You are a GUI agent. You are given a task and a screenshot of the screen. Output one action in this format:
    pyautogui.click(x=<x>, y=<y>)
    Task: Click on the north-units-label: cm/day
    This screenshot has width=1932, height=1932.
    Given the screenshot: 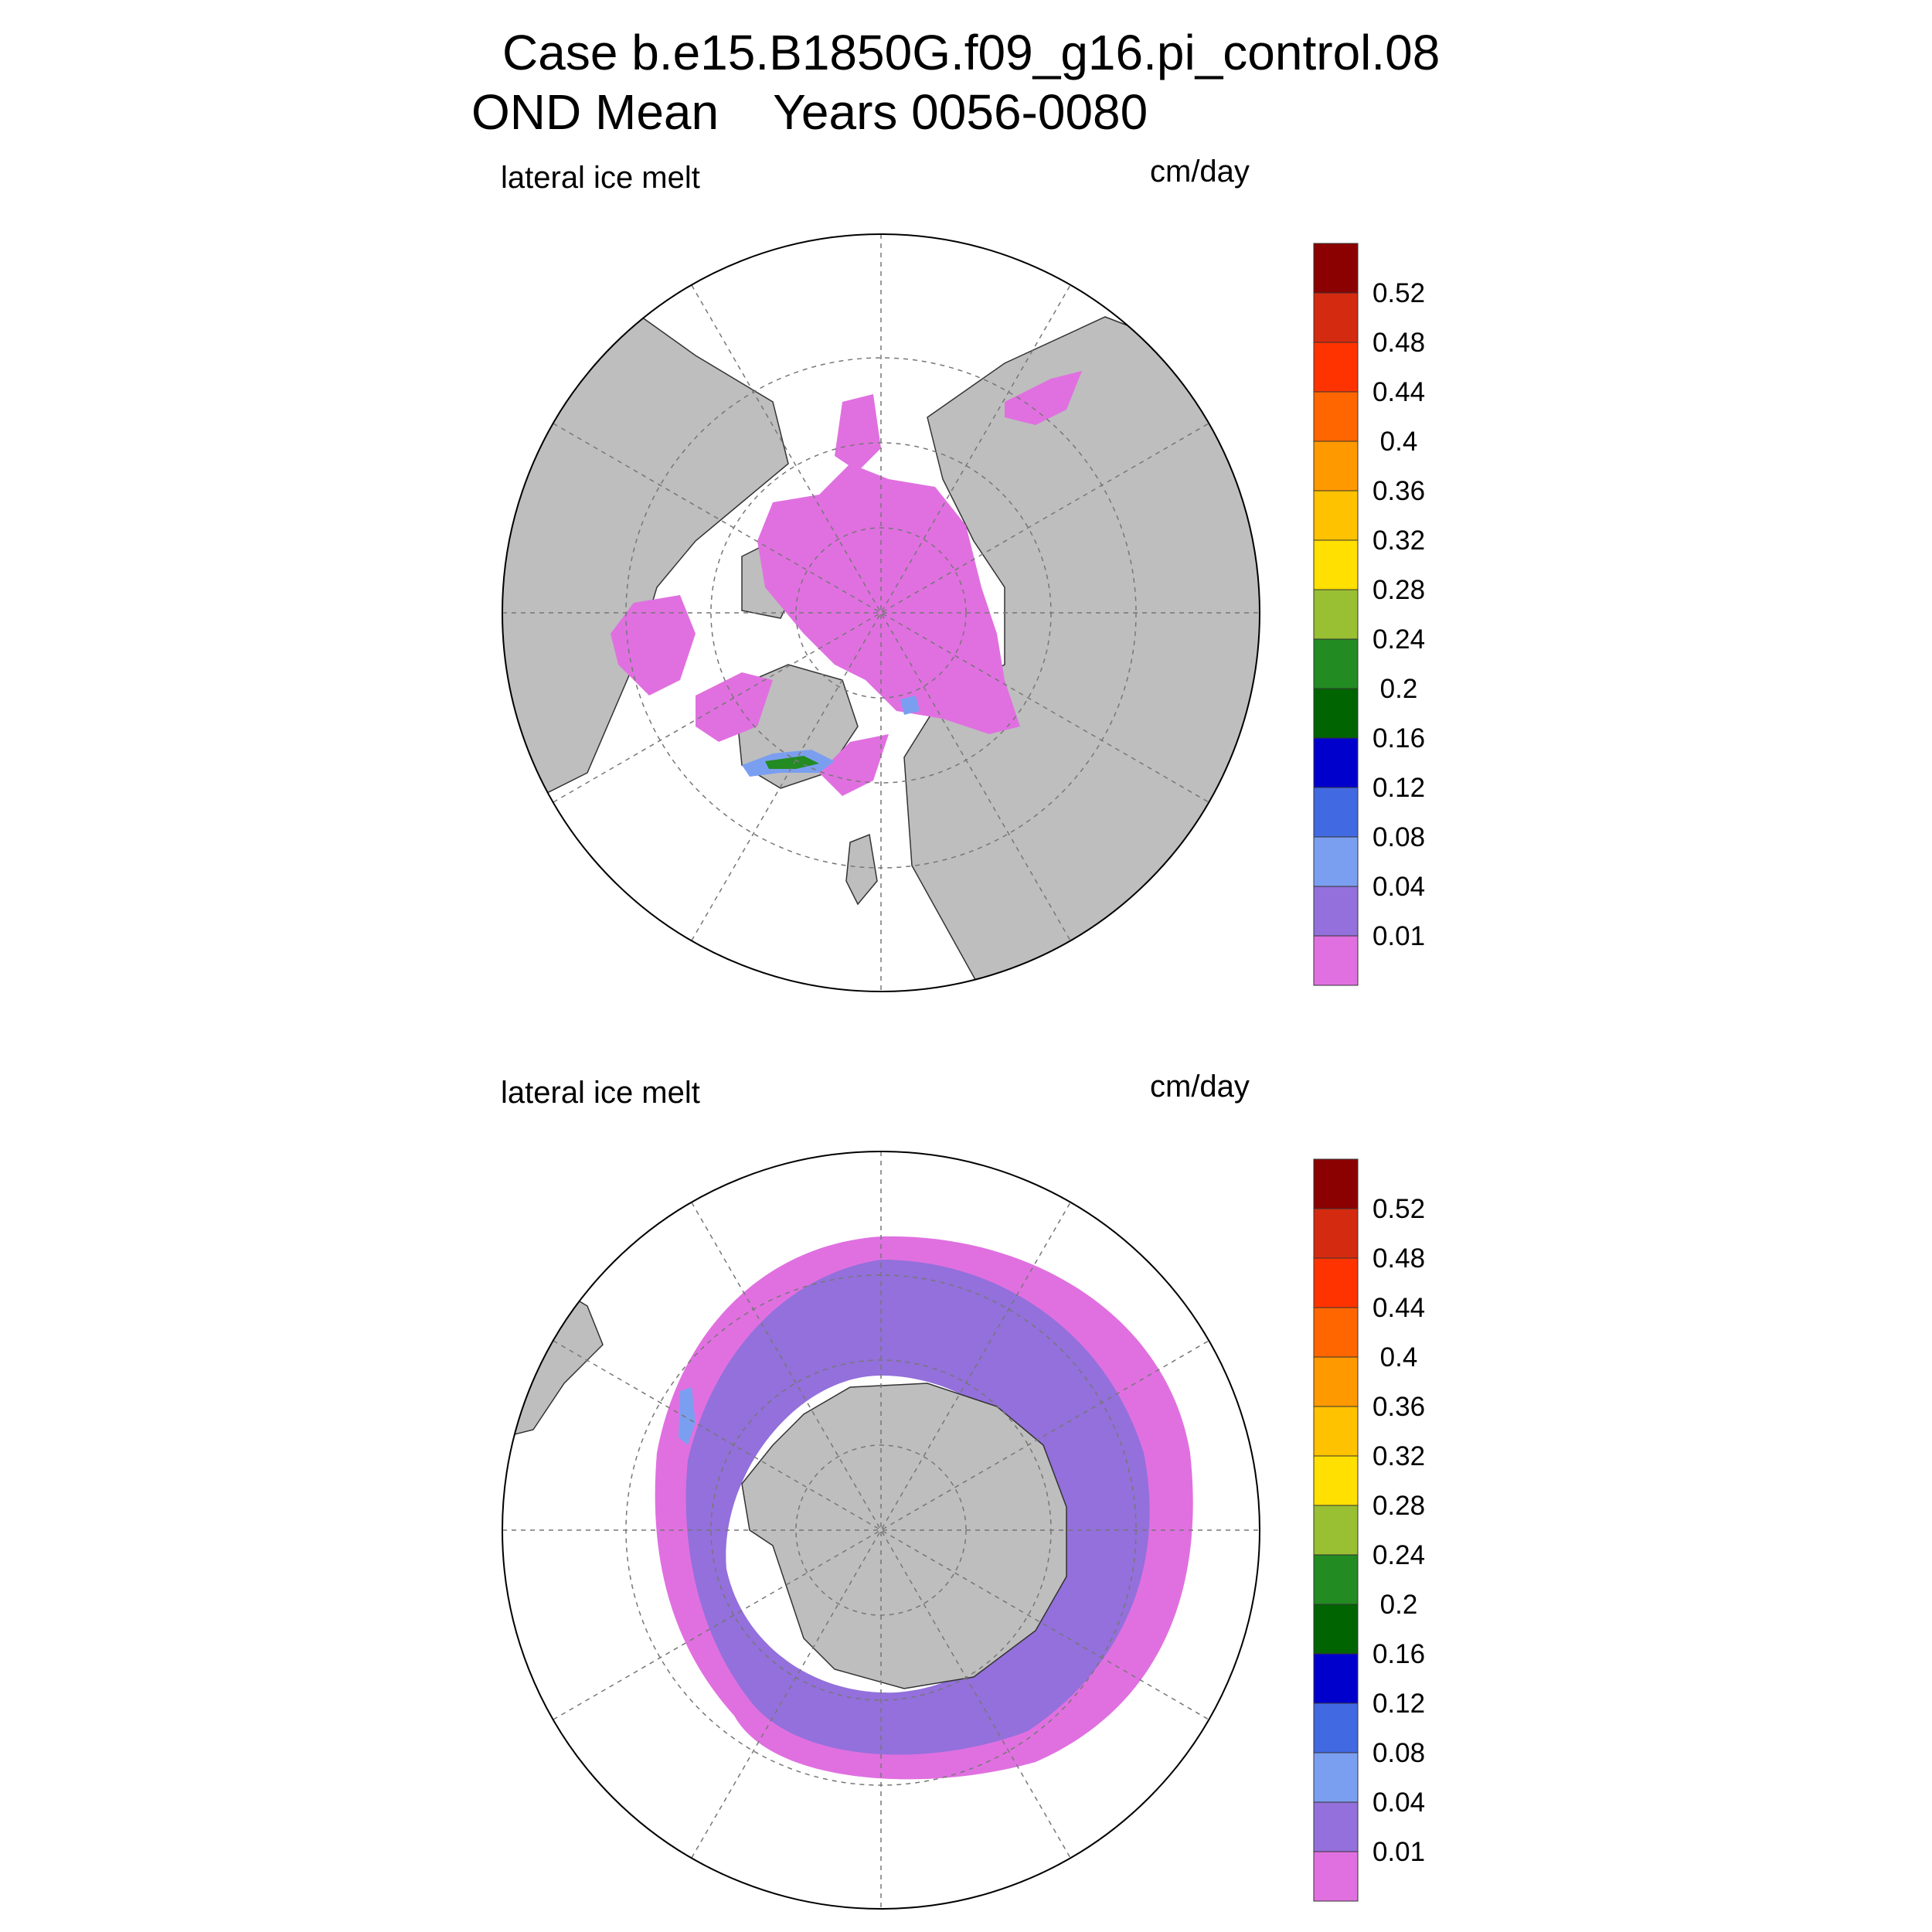 What is the action you would take?
    pyautogui.click(x=1200, y=172)
    